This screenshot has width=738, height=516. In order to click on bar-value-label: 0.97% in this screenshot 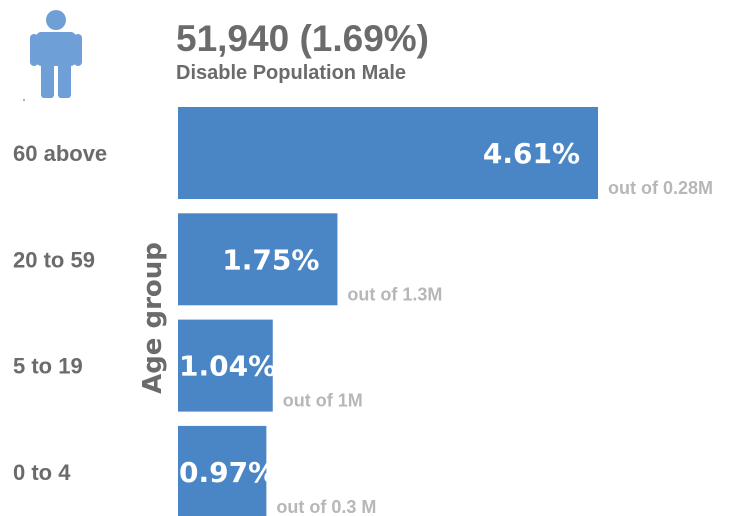, I will do `click(227, 472)`.